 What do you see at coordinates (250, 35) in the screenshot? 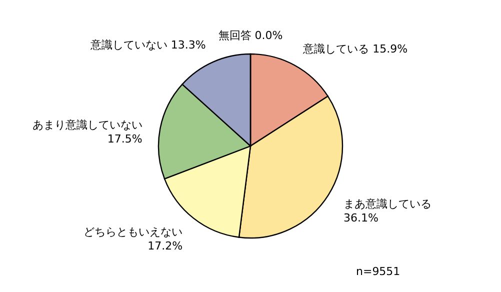
I see `category-label: 無回答 0.0%` at bounding box center [250, 35].